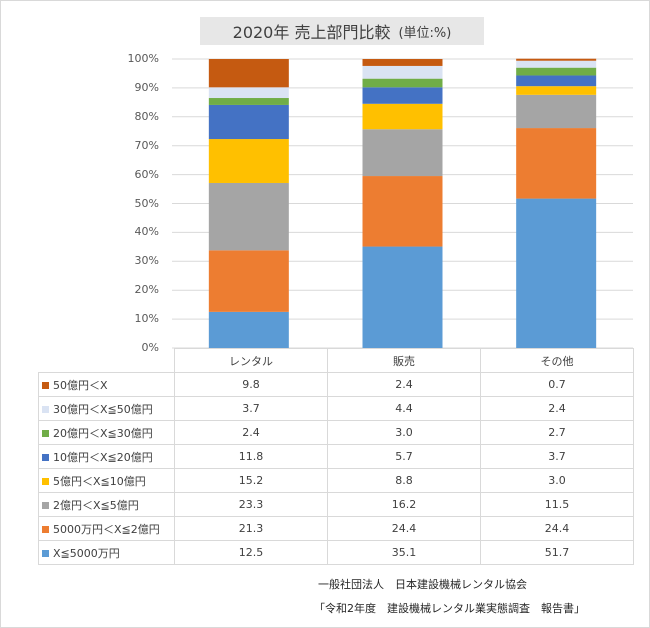 The height and width of the screenshot is (628, 650). What do you see at coordinates (103, 433) in the screenshot?
I see `legend-label: 20億円＜X≦30億円` at bounding box center [103, 433].